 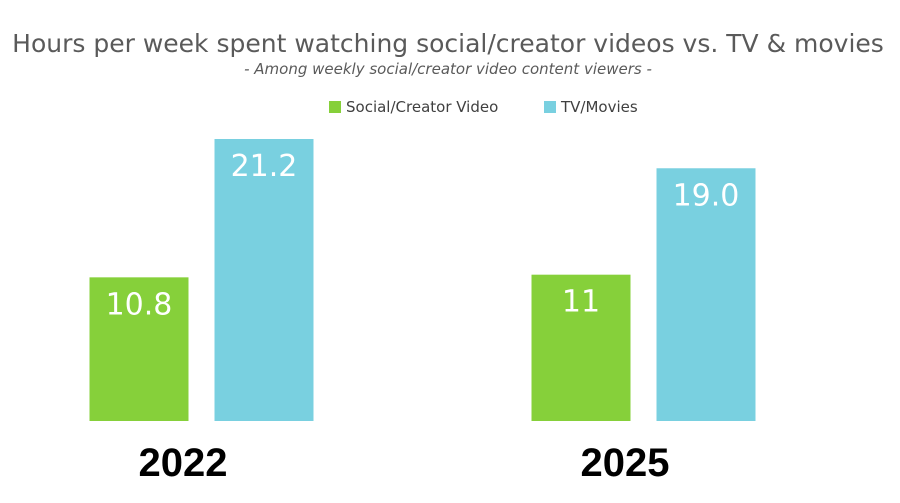 What do you see at coordinates (550, 107) in the screenshot?
I see `legend-swatch-tv-movies` at bounding box center [550, 107].